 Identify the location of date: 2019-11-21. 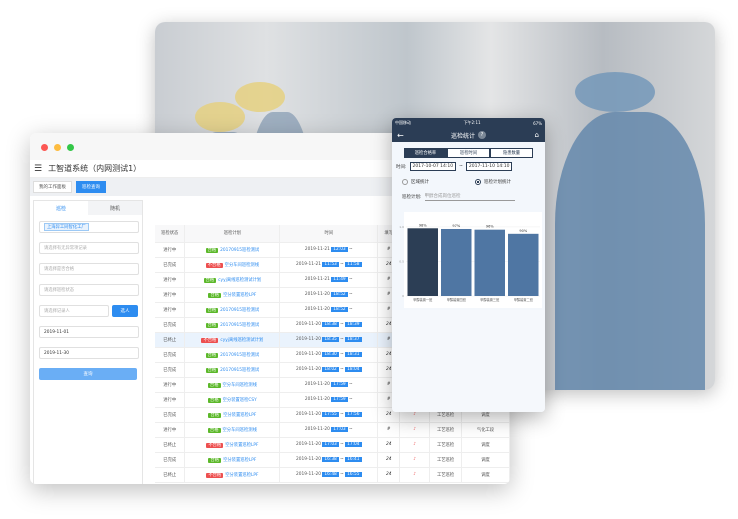
(317, 249).